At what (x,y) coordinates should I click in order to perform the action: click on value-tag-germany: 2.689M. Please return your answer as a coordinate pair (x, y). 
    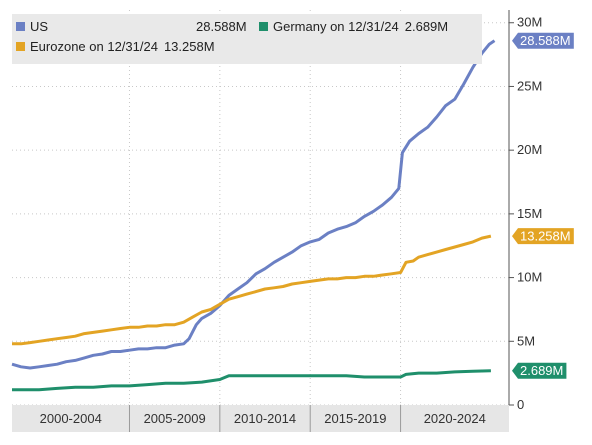
    Looking at the image, I should click on (539, 370).